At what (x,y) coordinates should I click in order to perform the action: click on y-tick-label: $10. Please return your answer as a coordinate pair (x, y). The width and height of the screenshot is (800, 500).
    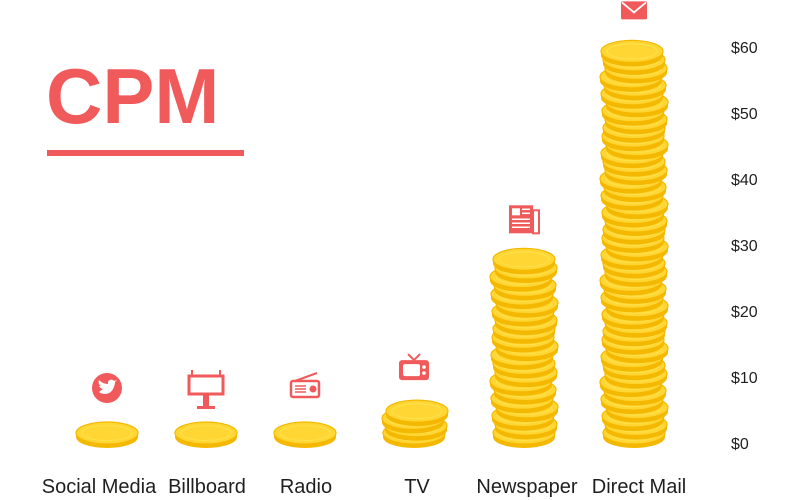
    Looking at the image, I should click on (744, 378).